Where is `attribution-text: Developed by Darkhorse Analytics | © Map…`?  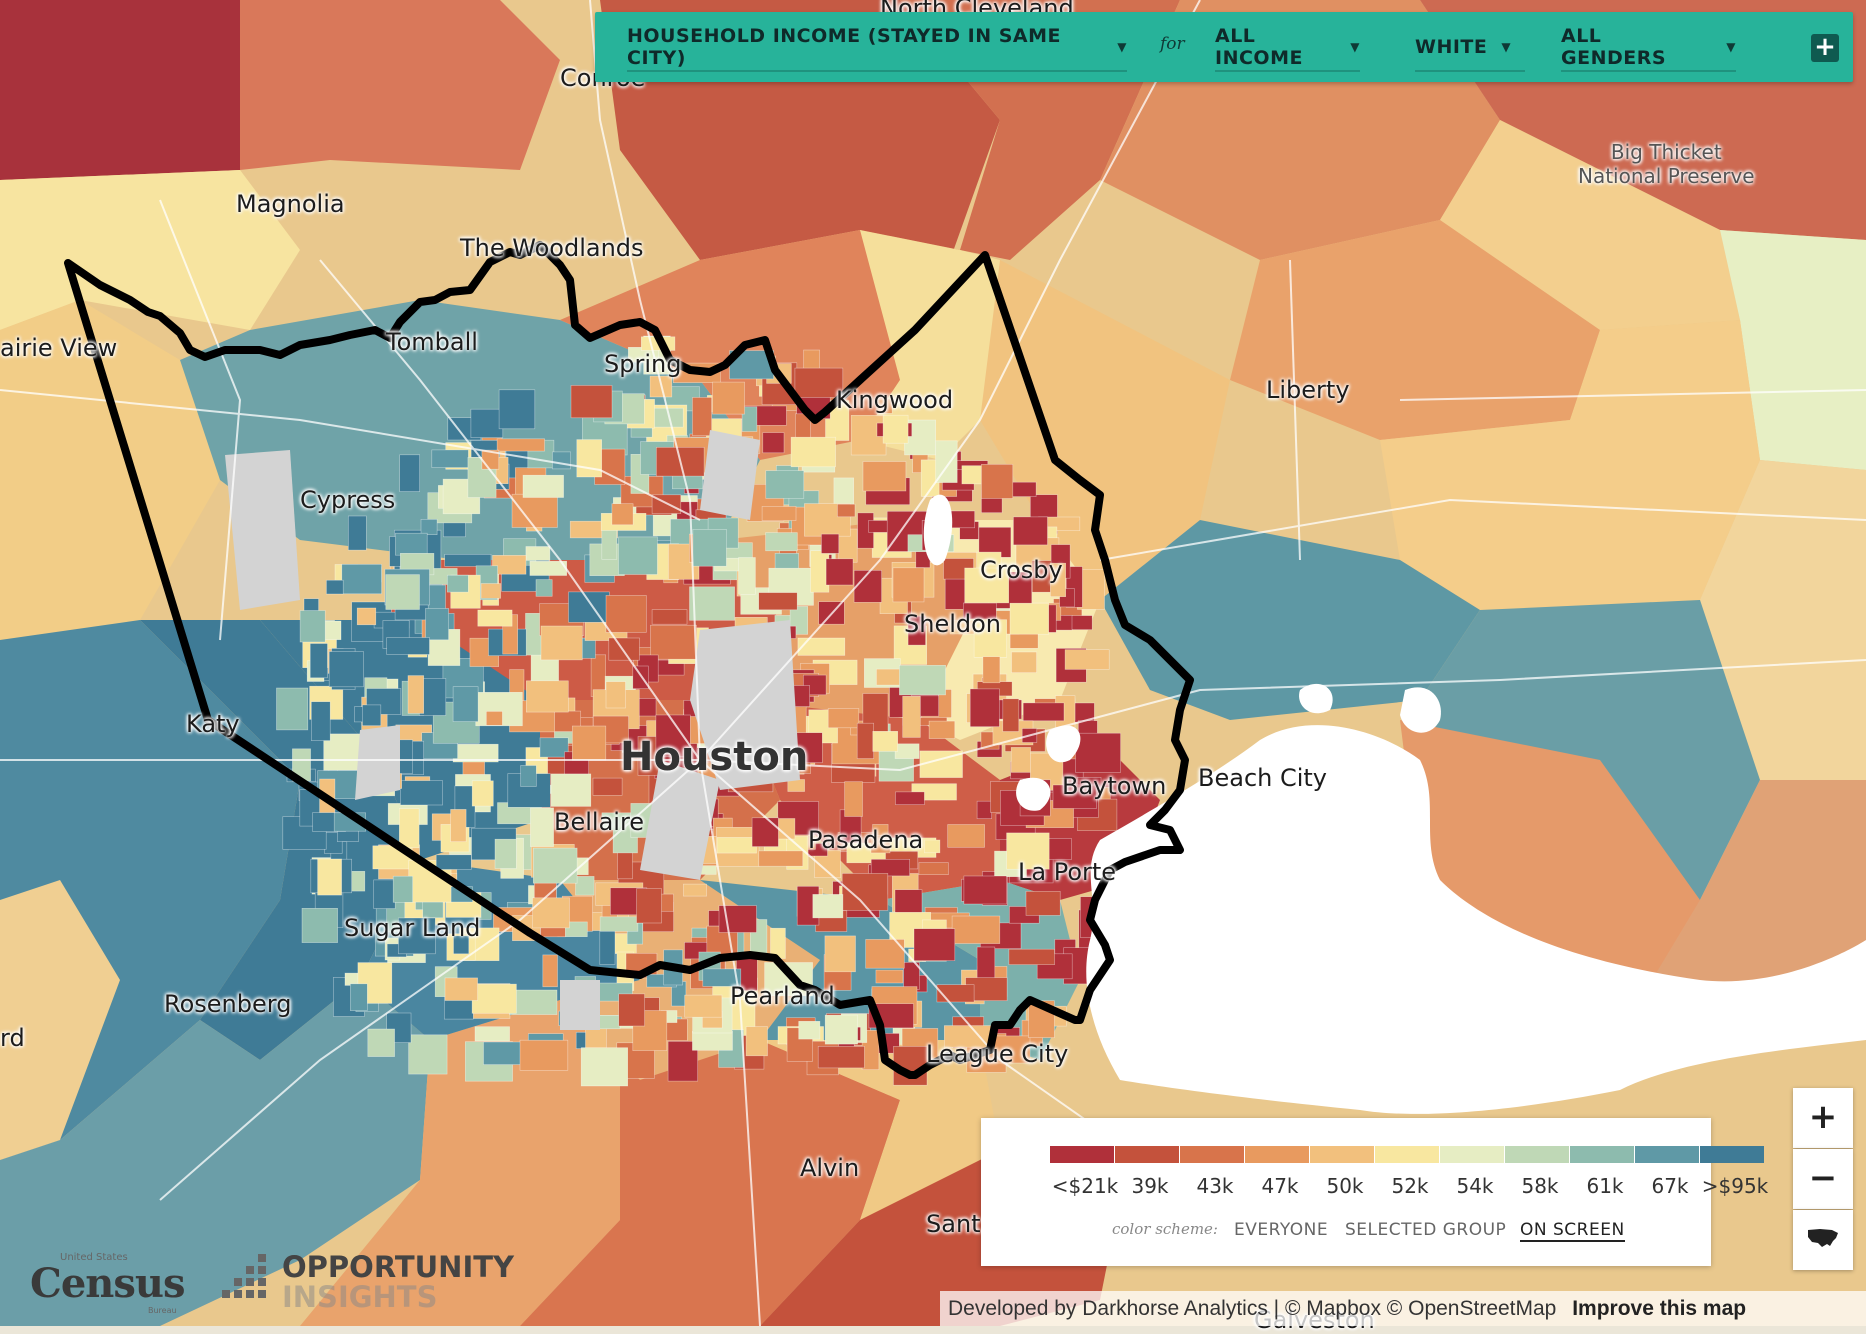
attribution-text: Developed by Darkhorse Analytics | © Map… is located at coordinates (1252, 1308).